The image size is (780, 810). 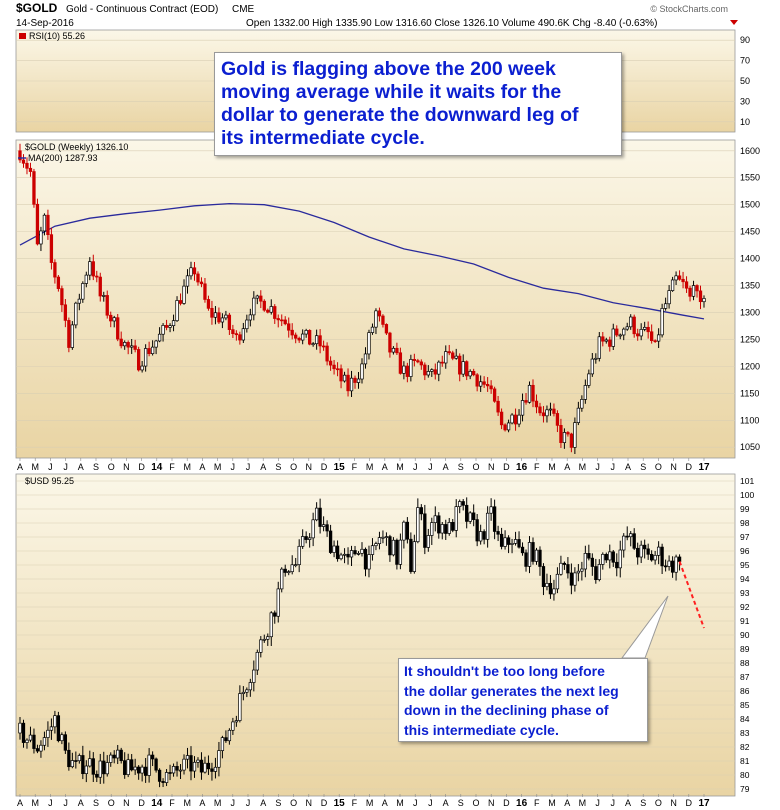 What do you see at coordinates (172, 467) in the screenshot?
I see `x-tick-label: F` at bounding box center [172, 467].